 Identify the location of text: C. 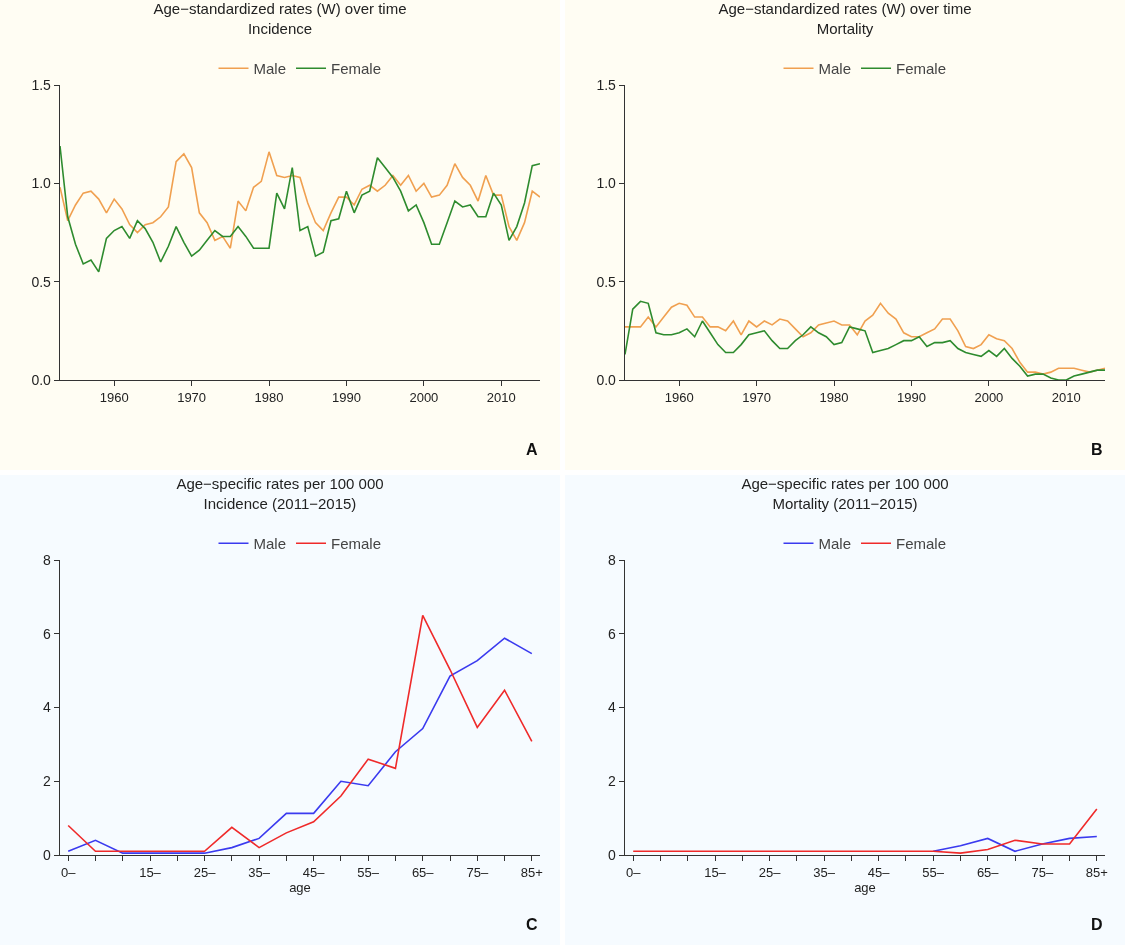
(532, 924).